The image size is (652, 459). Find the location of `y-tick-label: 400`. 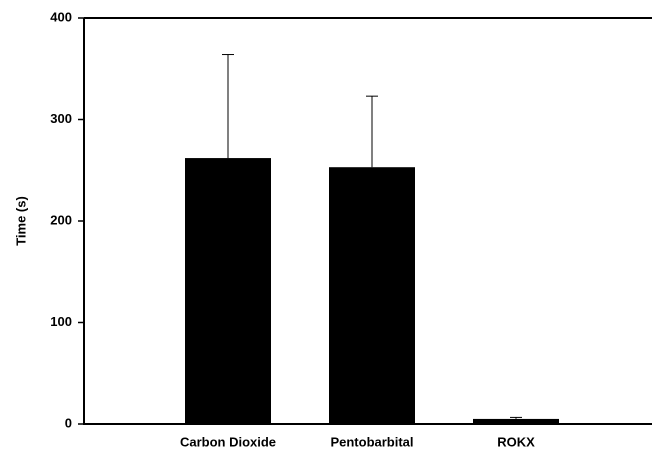

y-tick-label: 400 is located at coordinates (61, 16).